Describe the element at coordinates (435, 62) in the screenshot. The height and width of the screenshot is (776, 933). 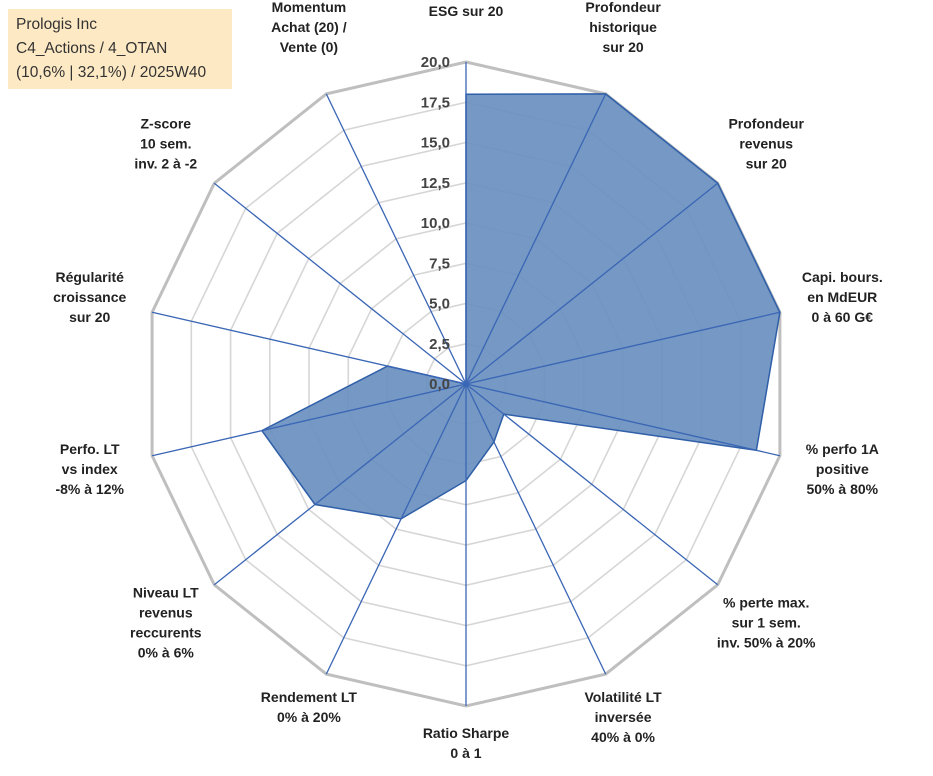
I see `tick-label: 20,0` at that location.